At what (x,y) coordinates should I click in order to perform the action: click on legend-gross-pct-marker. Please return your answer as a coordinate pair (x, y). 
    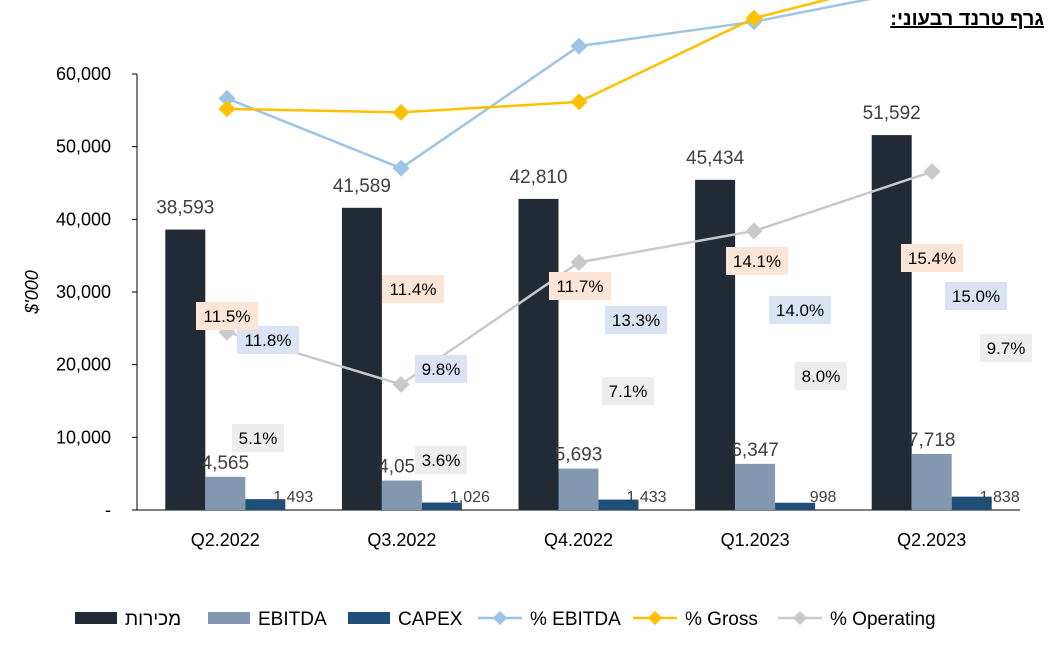
    Looking at the image, I should click on (655, 618).